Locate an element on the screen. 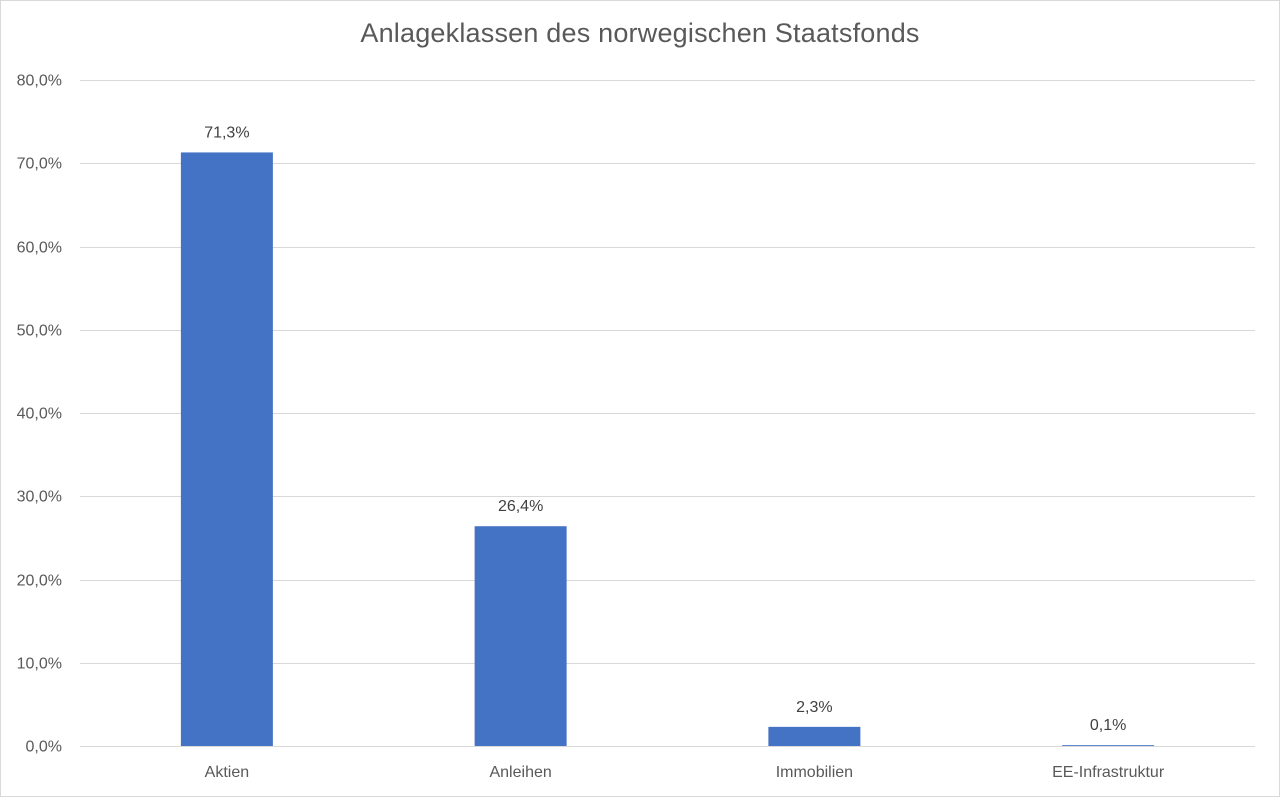  y-tick-label: 80,0% is located at coordinates (39, 81).